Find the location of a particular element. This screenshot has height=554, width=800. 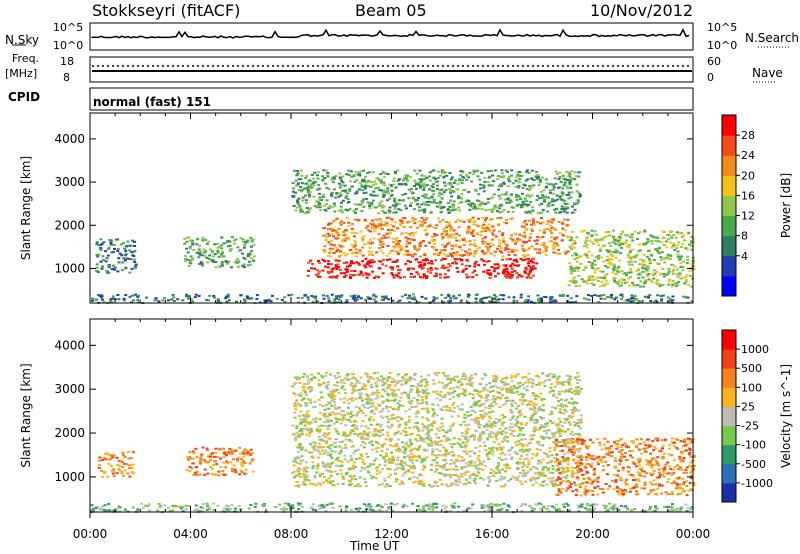

colorbar-tick-label: -25 is located at coordinates (750, 426).